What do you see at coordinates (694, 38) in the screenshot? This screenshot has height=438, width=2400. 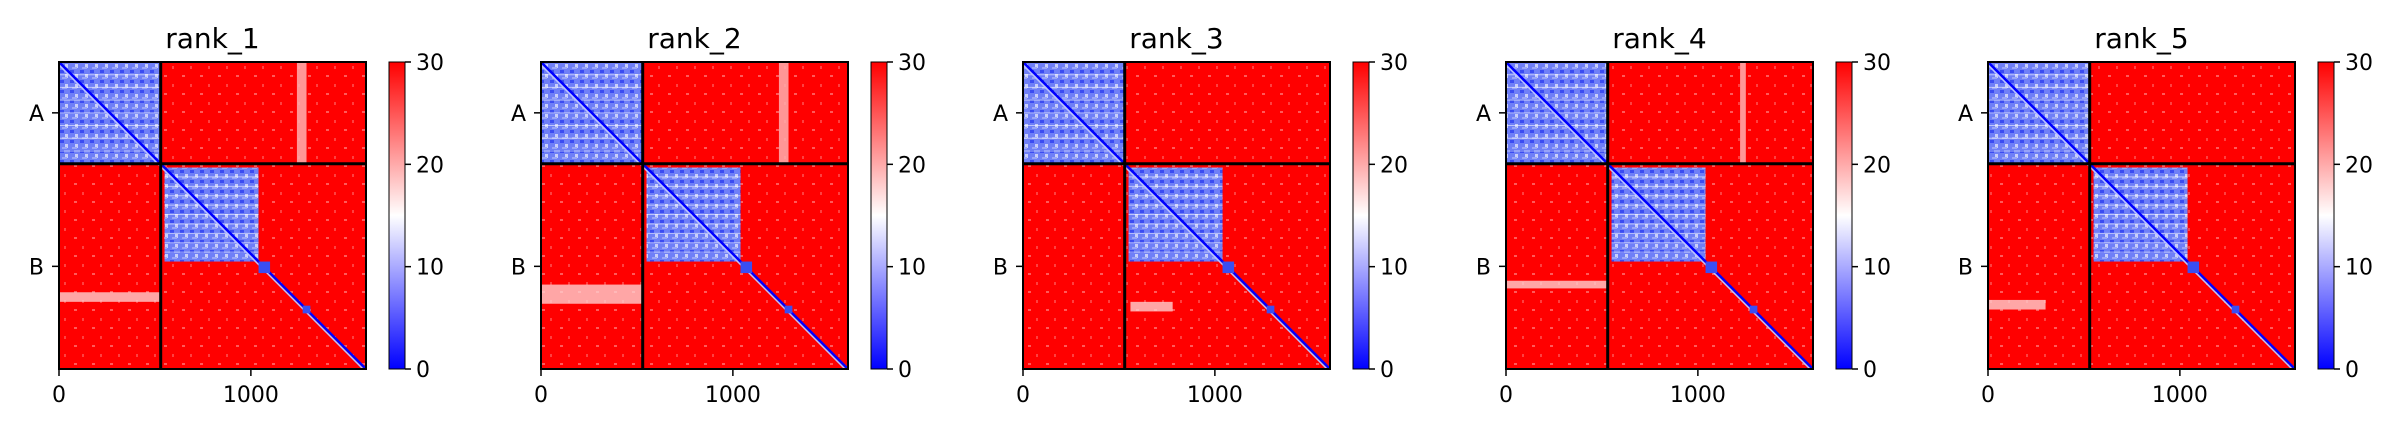 I see `panel-title: rank_2` at bounding box center [694, 38].